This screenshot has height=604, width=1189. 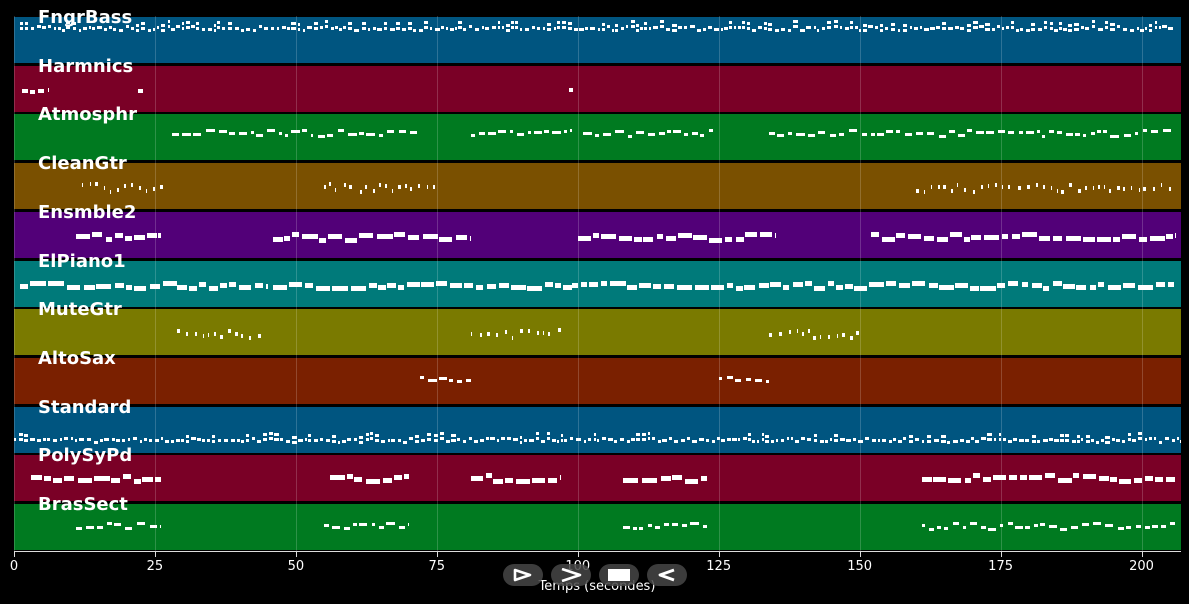 I want to click on play-button, so click(x=523, y=575).